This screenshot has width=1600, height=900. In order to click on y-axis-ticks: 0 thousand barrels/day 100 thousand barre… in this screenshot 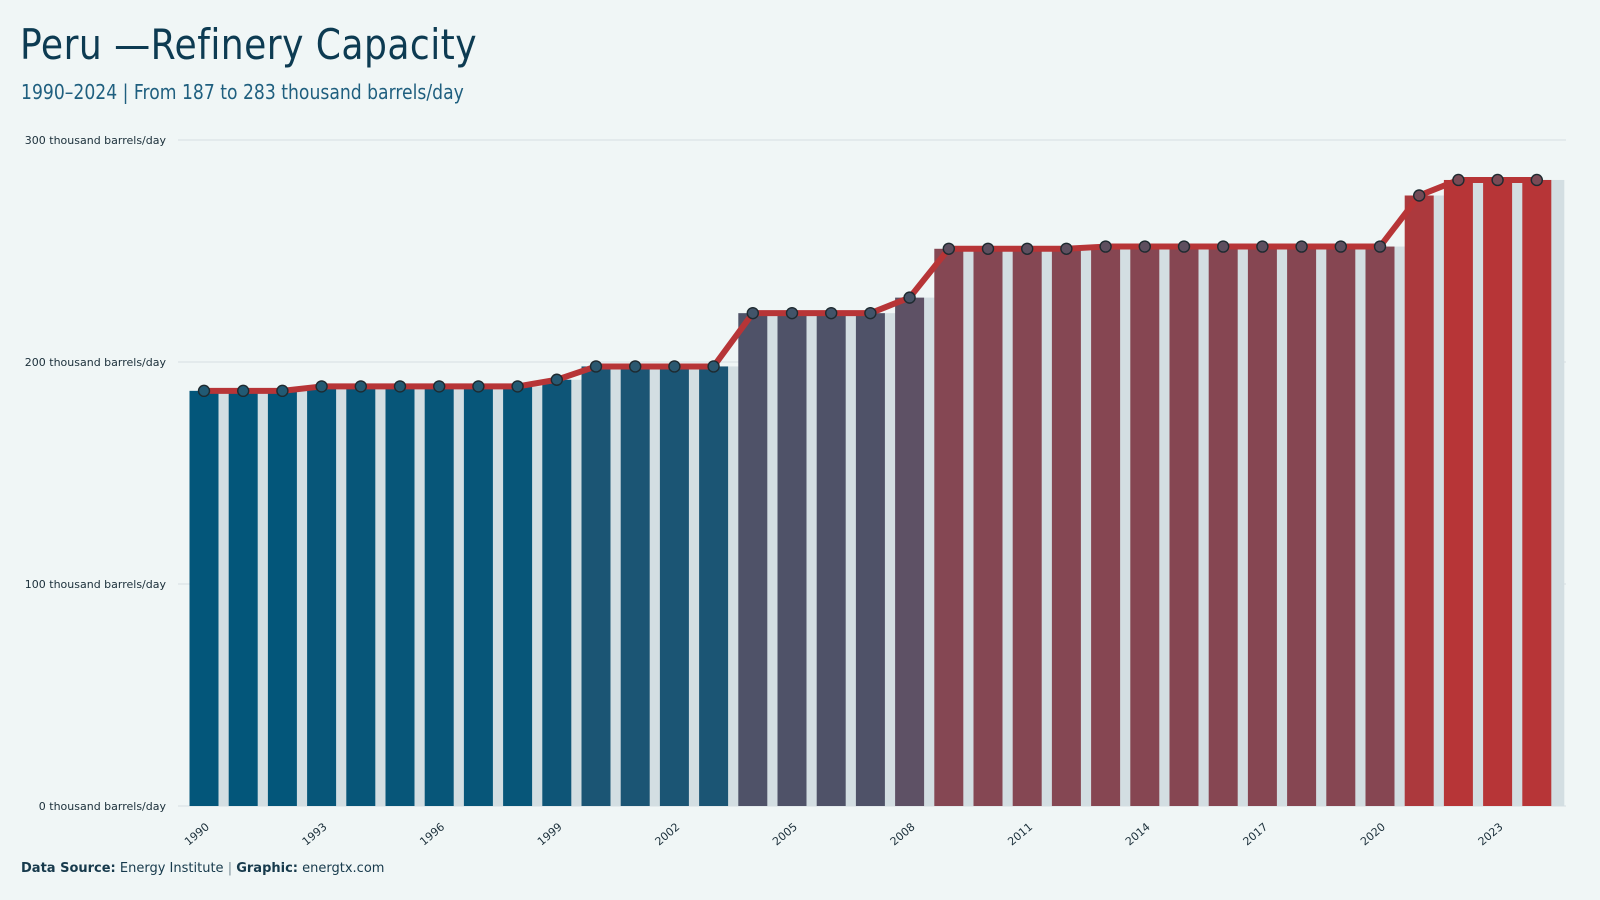, I will do `click(96, 473)`.